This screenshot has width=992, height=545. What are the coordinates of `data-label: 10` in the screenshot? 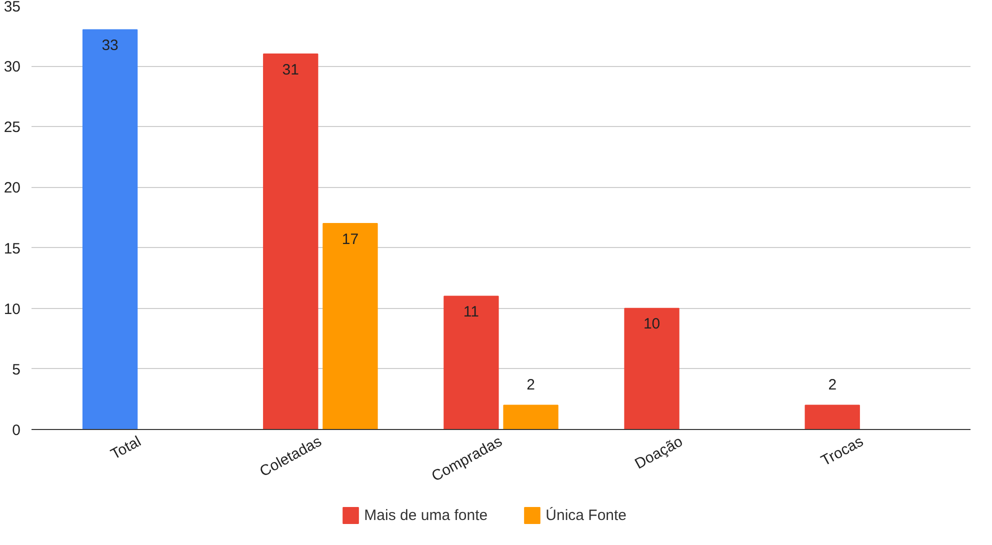 It's located at (651, 324).